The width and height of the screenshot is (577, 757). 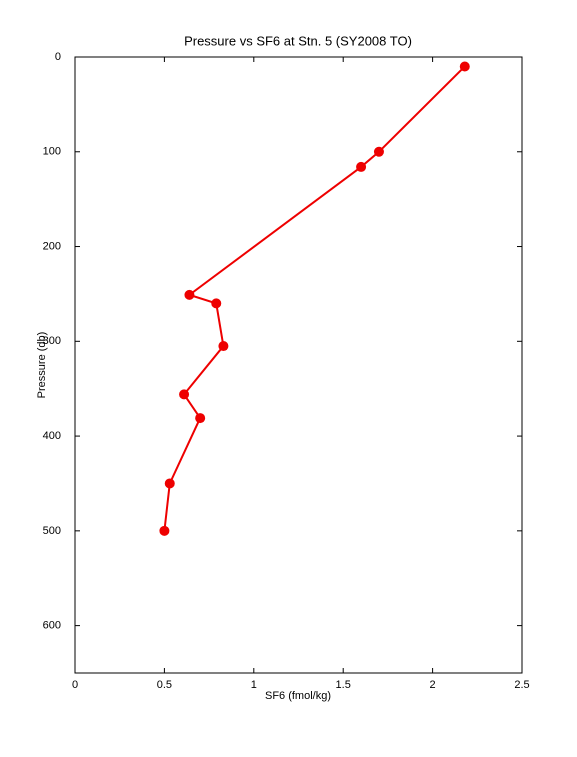 What do you see at coordinates (521, 685) in the screenshot?
I see `x-tick-label: 2.5` at bounding box center [521, 685].